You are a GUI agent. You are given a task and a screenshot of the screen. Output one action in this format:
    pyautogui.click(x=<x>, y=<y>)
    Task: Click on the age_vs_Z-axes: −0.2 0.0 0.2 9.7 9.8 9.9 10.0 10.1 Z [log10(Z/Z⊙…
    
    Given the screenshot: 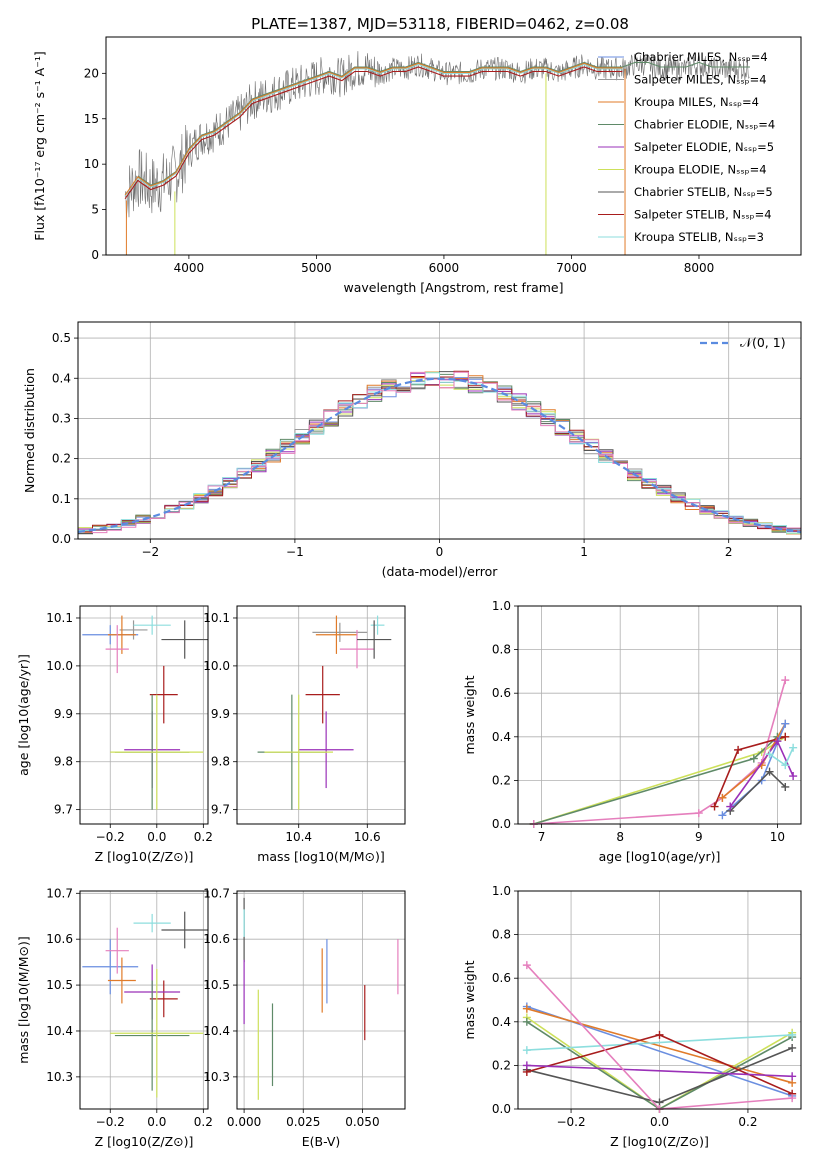 What is the action you would take?
    pyautogui.click(x=114, y=735)
    